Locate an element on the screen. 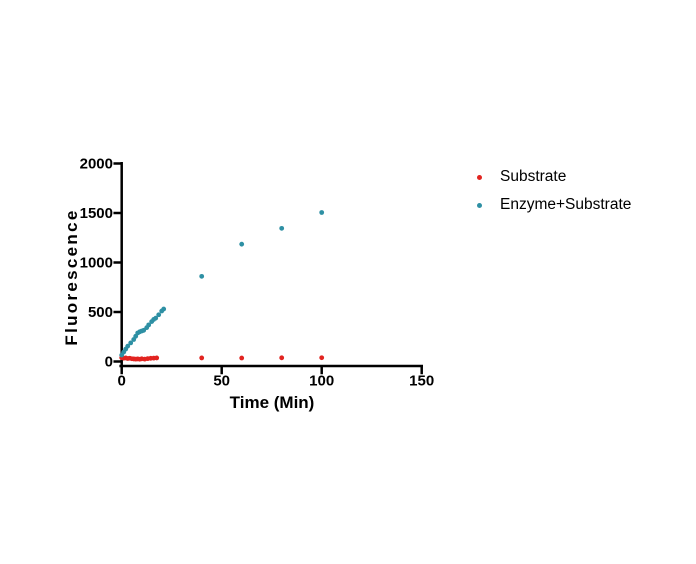  legend-item-enzyme-substrate: Enzyme+Substrate is located at coordinates (554, 205).